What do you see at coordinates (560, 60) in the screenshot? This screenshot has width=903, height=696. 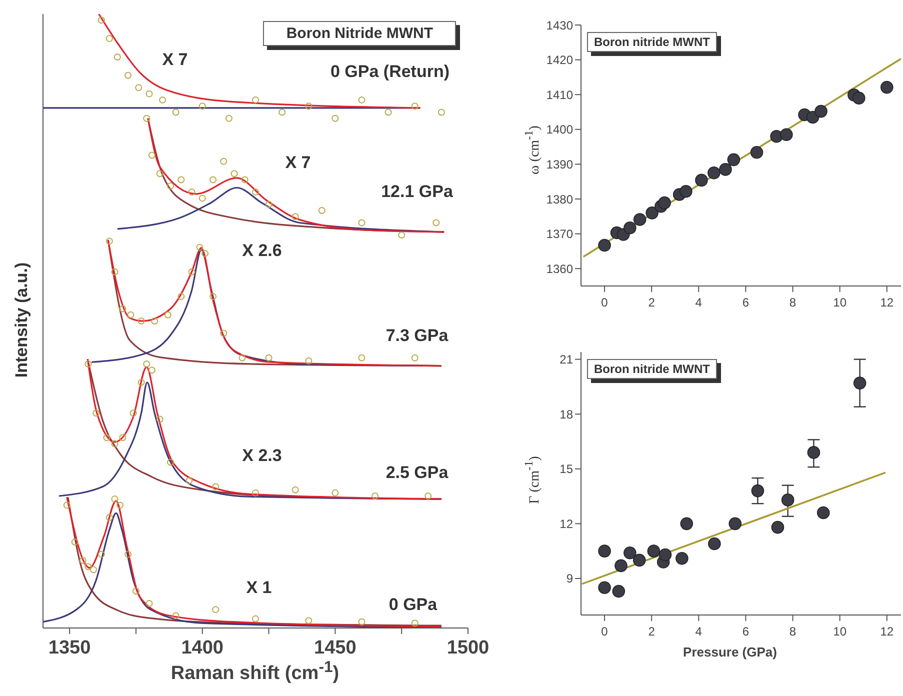 I see `y-tick-label: 1420` at bounding box center [560, 60].